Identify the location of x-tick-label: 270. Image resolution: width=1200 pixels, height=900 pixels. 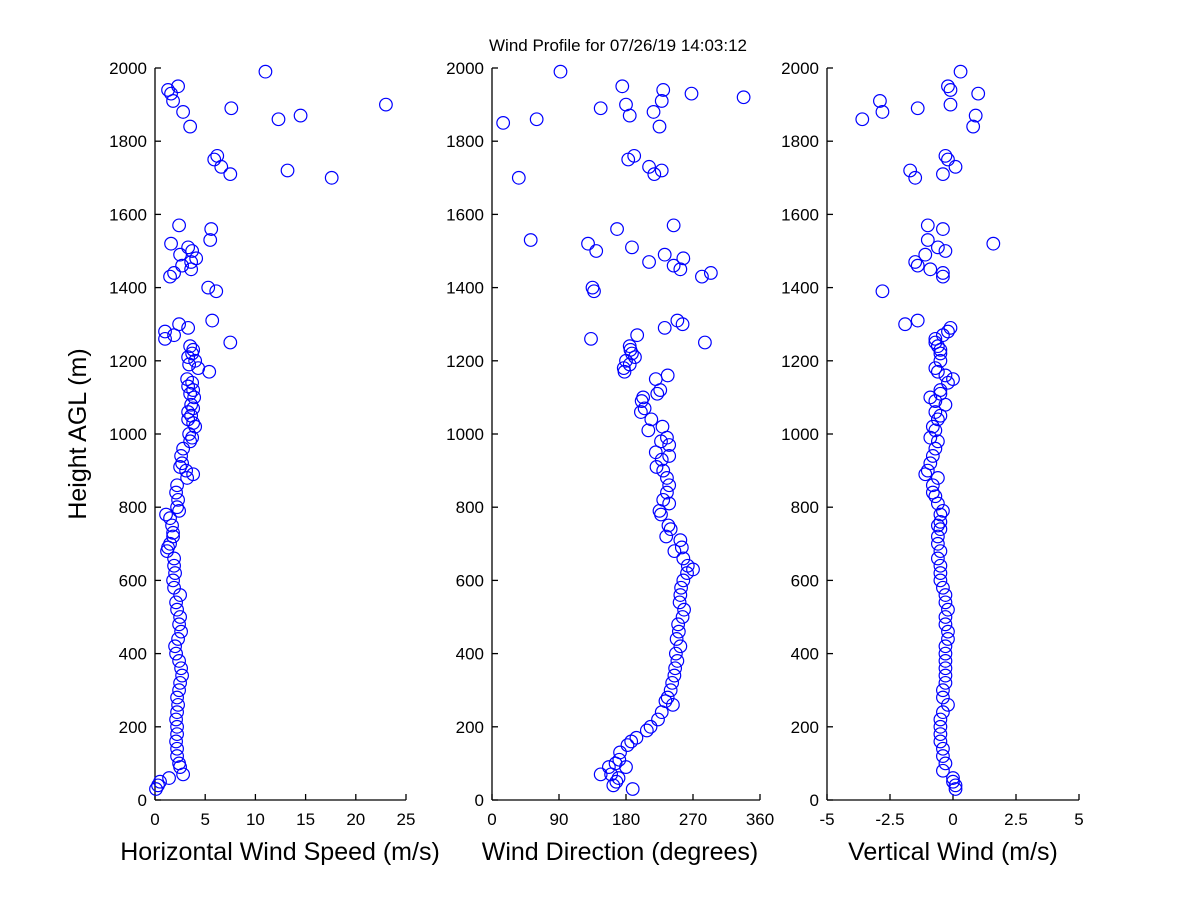
(693, 819).